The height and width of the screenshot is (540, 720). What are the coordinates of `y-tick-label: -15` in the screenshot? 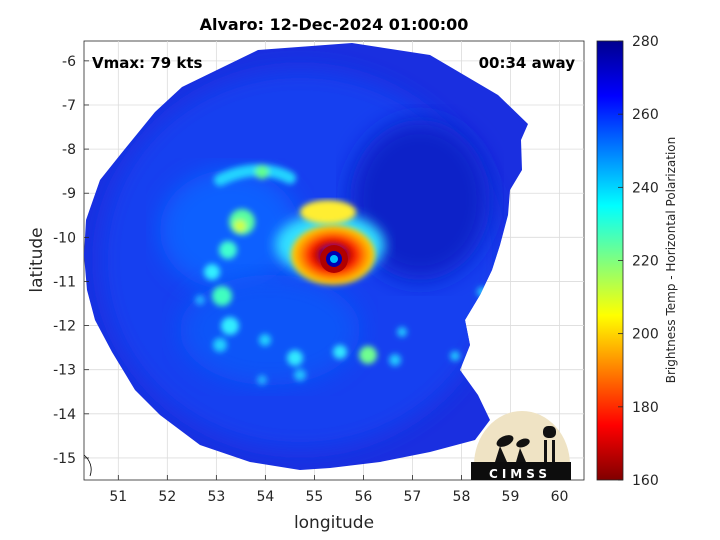 It's located at (64, 459).